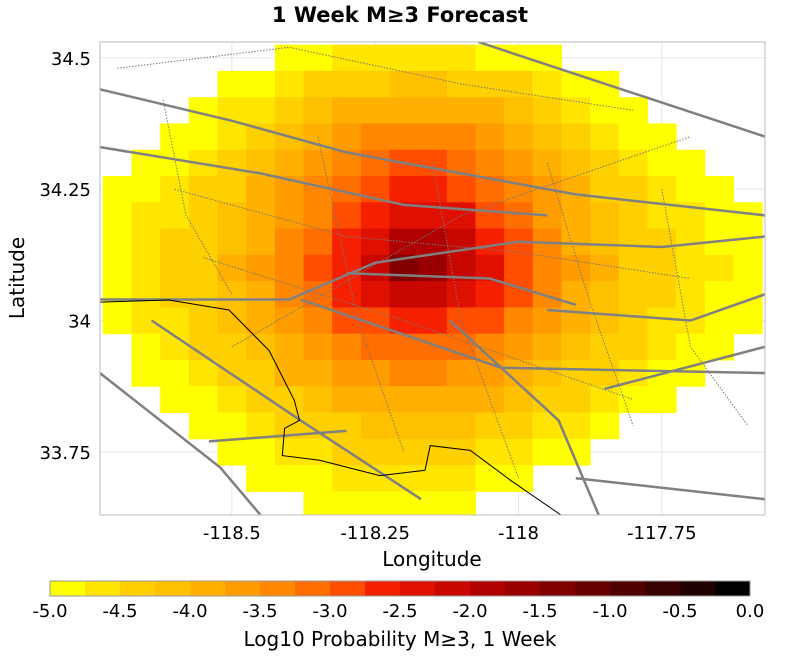  Describe the element at coordinates (189, 611) in the screenshot. I see `colorbar-tick-label: -4.0` at that location.